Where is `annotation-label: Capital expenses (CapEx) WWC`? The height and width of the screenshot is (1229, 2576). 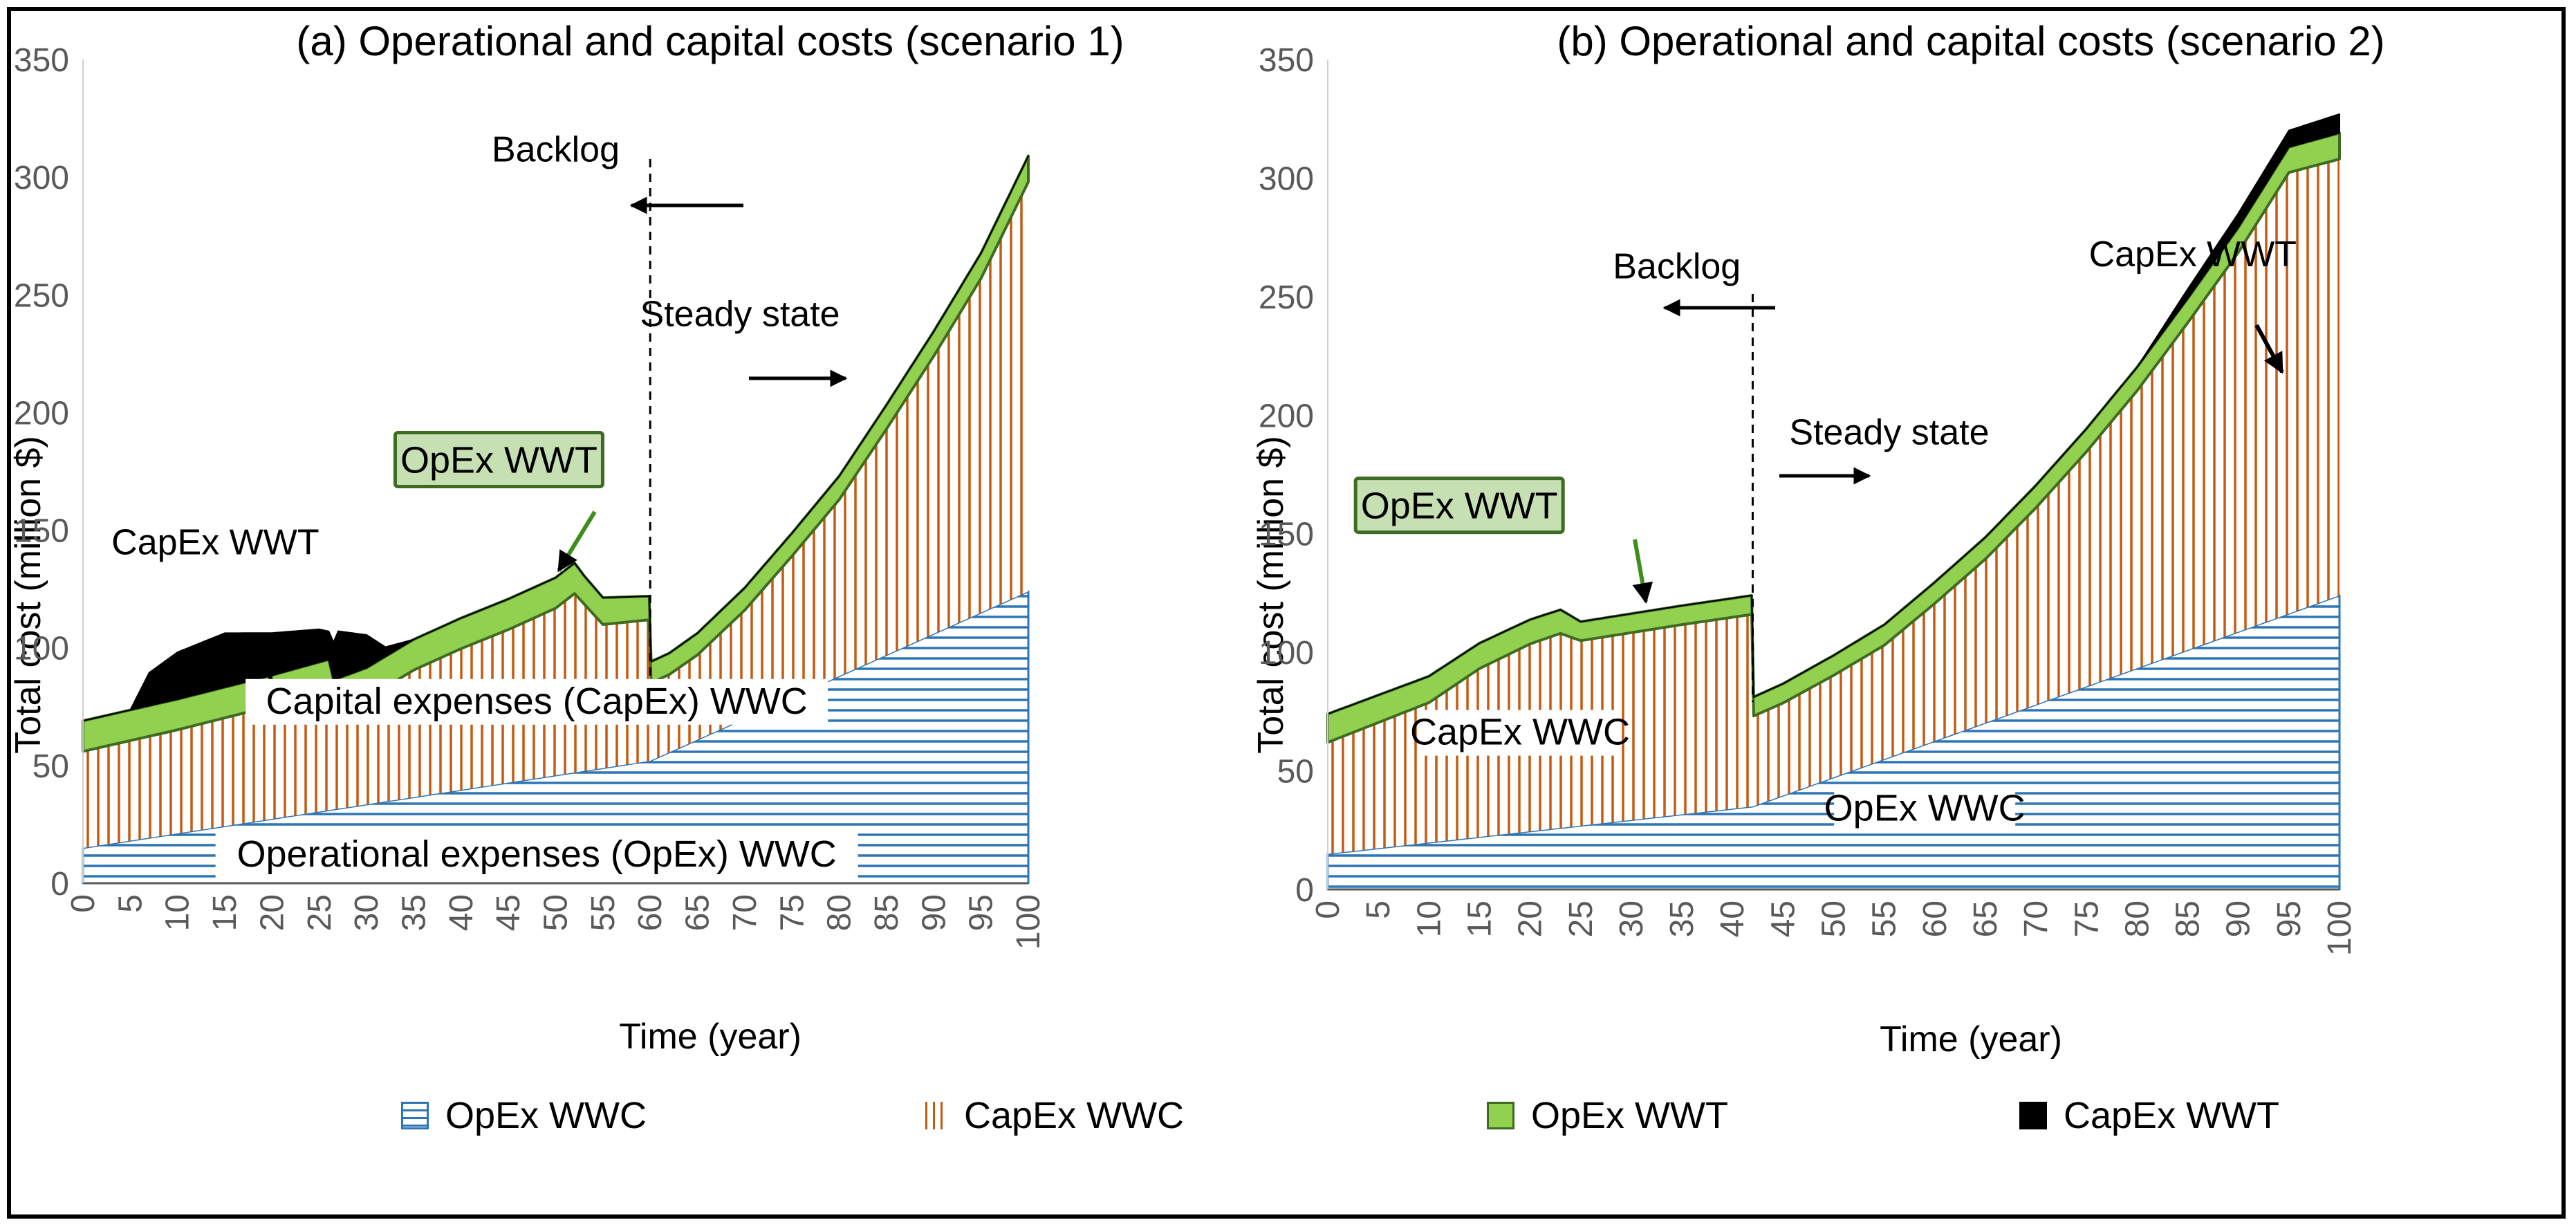 annotation-label: Capital expenses (CapEx) WWC is located at coordinates (537, 701).